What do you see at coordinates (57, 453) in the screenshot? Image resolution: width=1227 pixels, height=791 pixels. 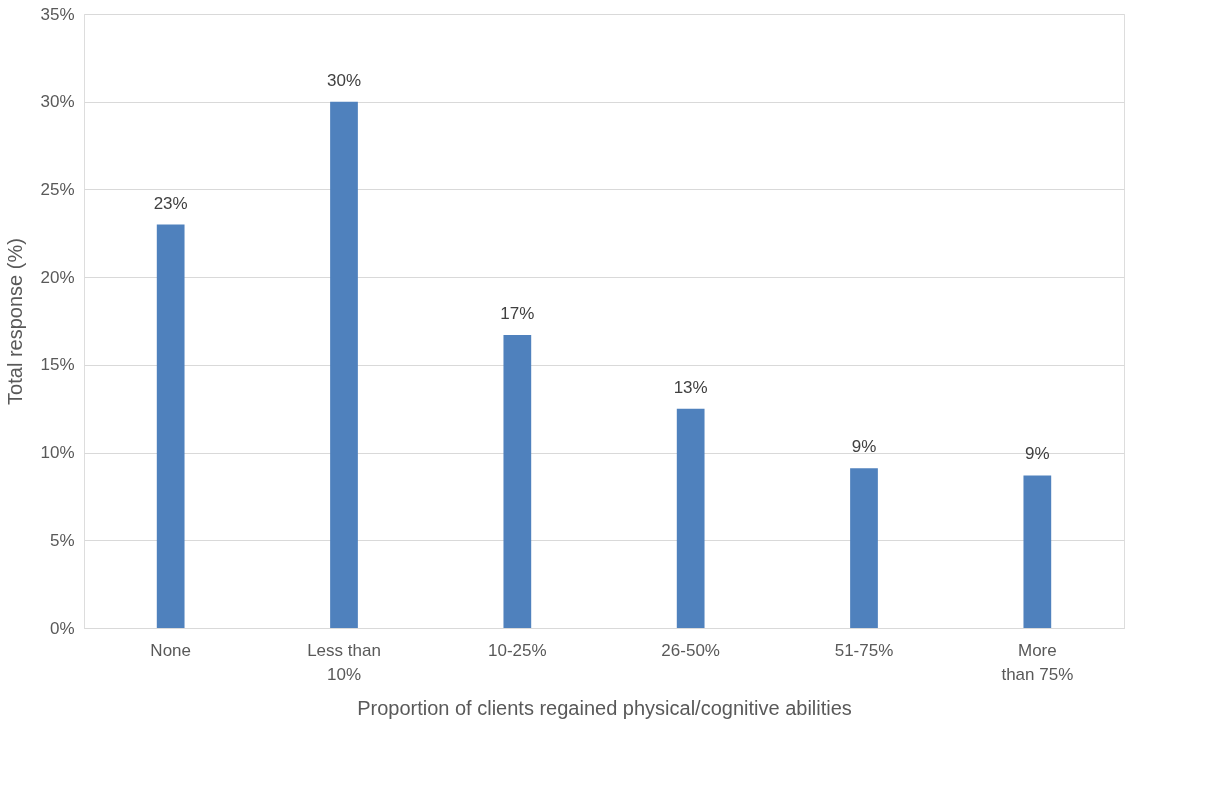 I see `y-tick-label: 10%` at bounding box center [57, 453].